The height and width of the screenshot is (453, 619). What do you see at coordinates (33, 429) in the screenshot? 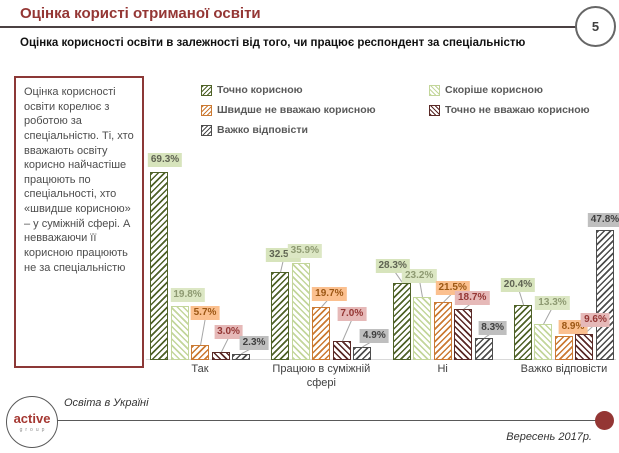
I see `logo-word-group: group` at bounding box center [33, 429].